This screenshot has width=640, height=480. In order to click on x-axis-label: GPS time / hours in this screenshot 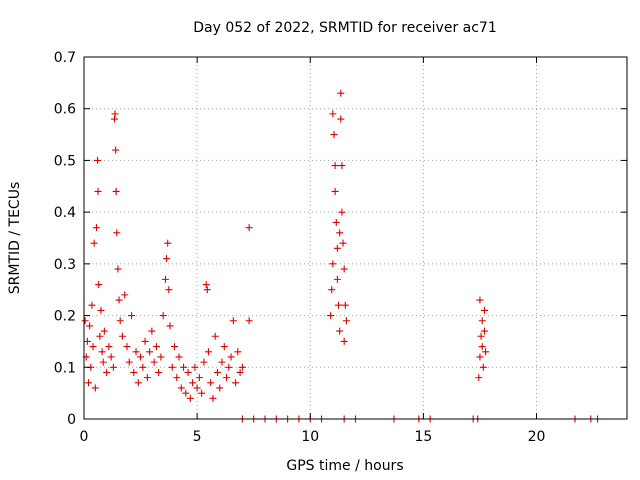, I will do `click(344, 466)`.